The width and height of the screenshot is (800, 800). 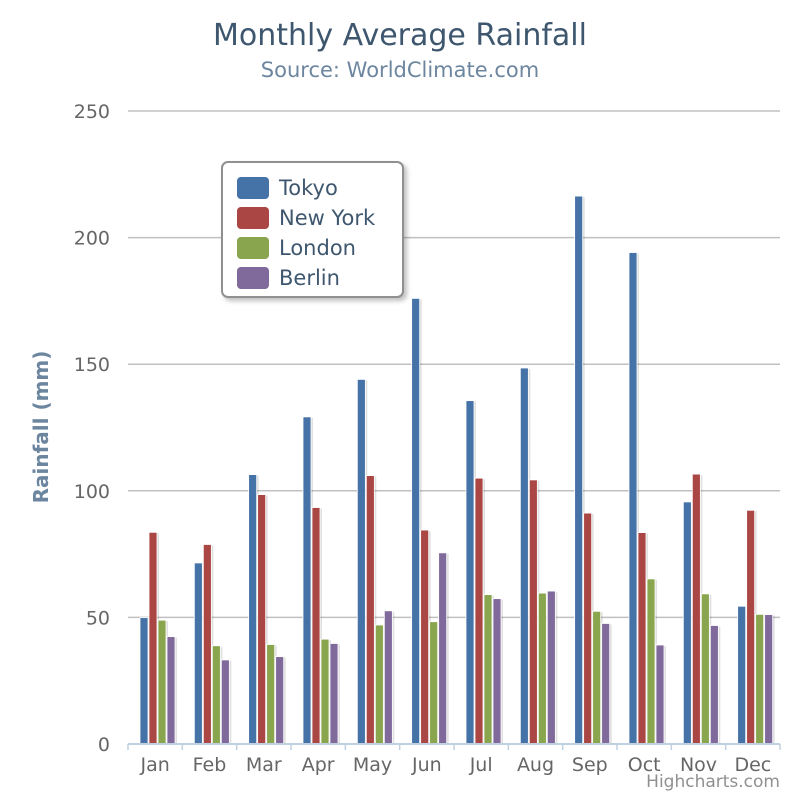 I want to click on bar-tokyo-feb, so click(x=198, y=653).